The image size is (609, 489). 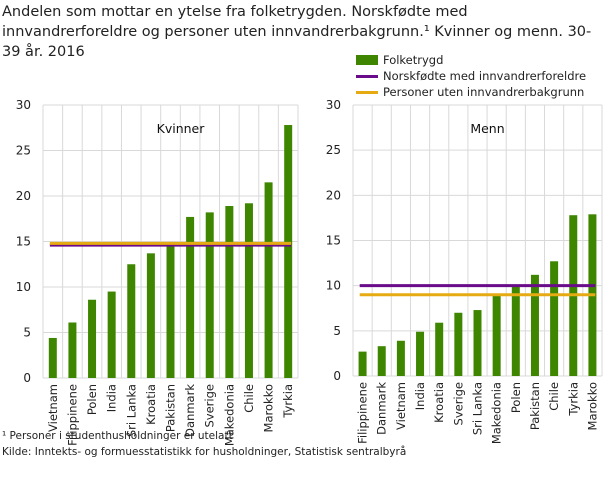 I want to click on legend-item-norskfodte: Norskfødte med innvandrerforeldre, so click(x=471, y=76).